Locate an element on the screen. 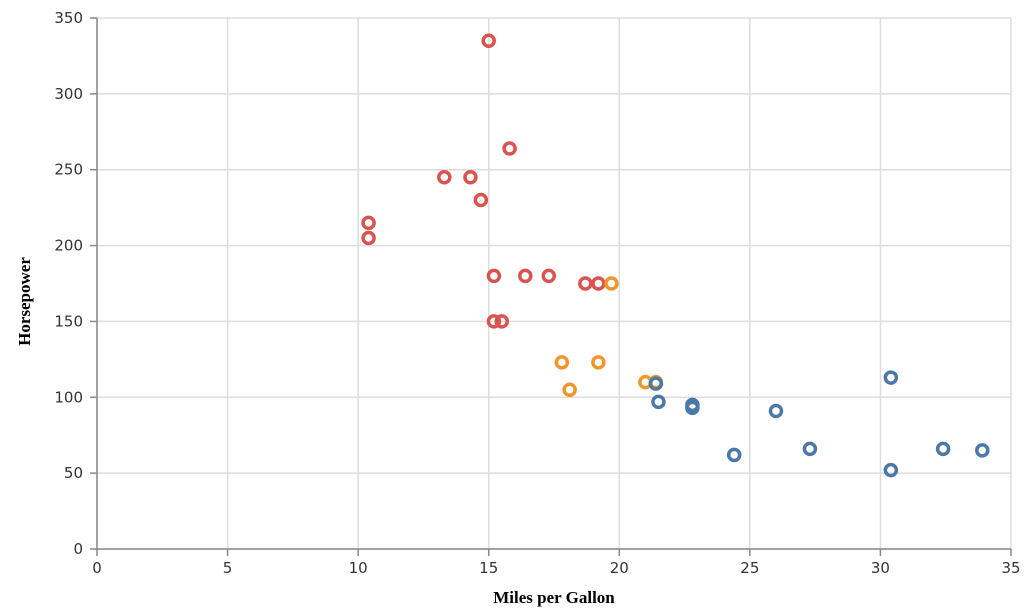 Image resolution: width=1024 pixels, height=614 pixels. y-tick-label: 50 is located at coordinates (73, 473).